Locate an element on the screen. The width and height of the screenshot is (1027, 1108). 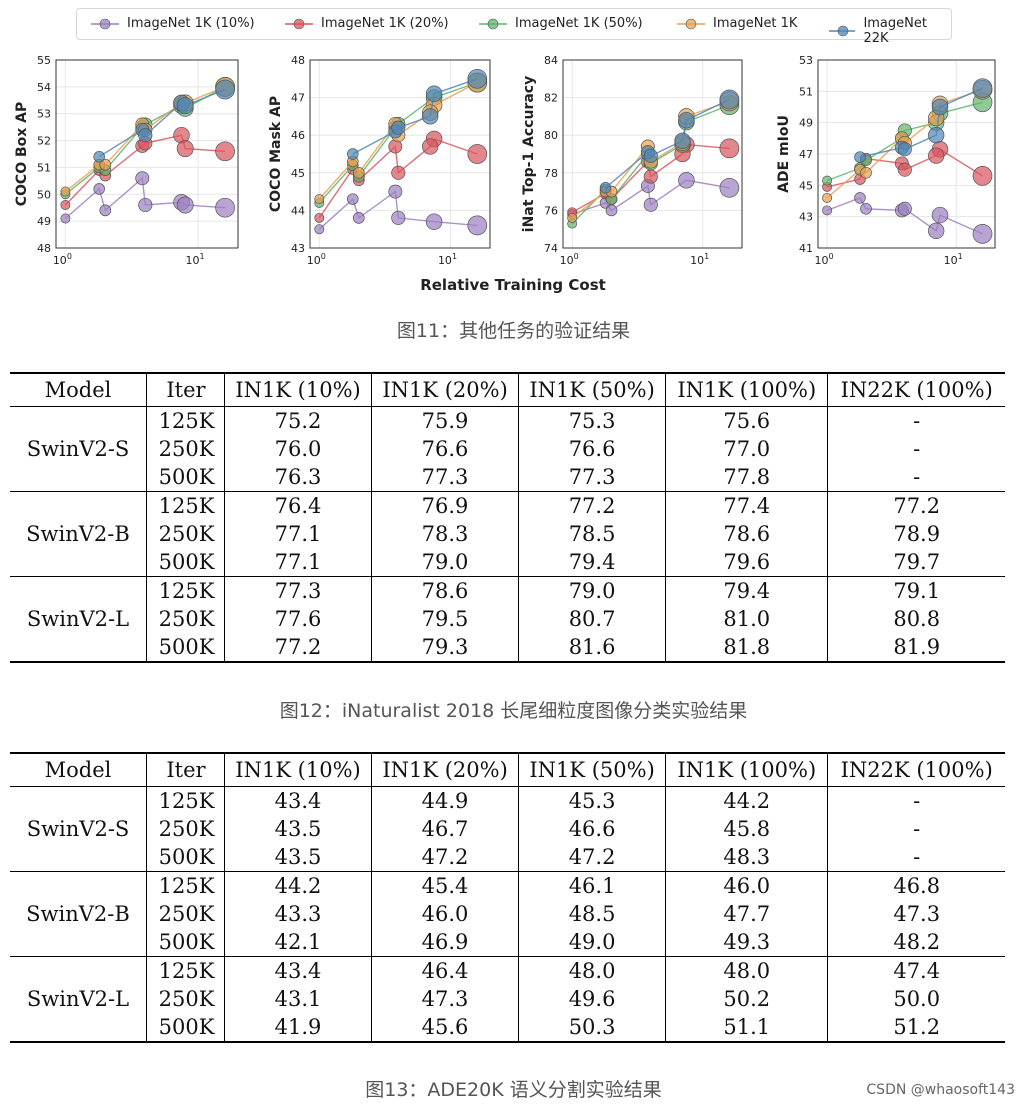
chart-3: 74 76 78 80 82 84 100 101 iNat Top-1 Accuracy is located at coordinates (632, 160).